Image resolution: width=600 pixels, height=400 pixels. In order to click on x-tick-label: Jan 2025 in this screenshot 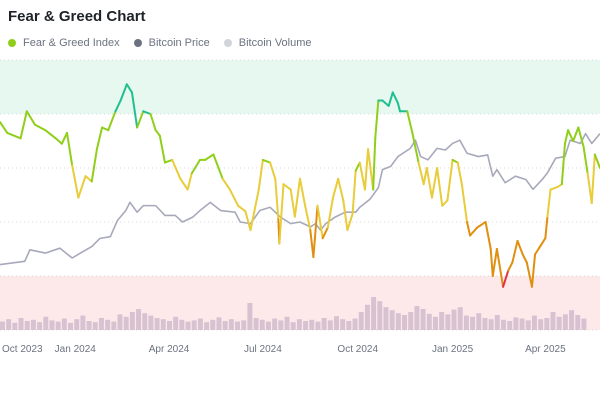, I will do `click(453, 349)`.